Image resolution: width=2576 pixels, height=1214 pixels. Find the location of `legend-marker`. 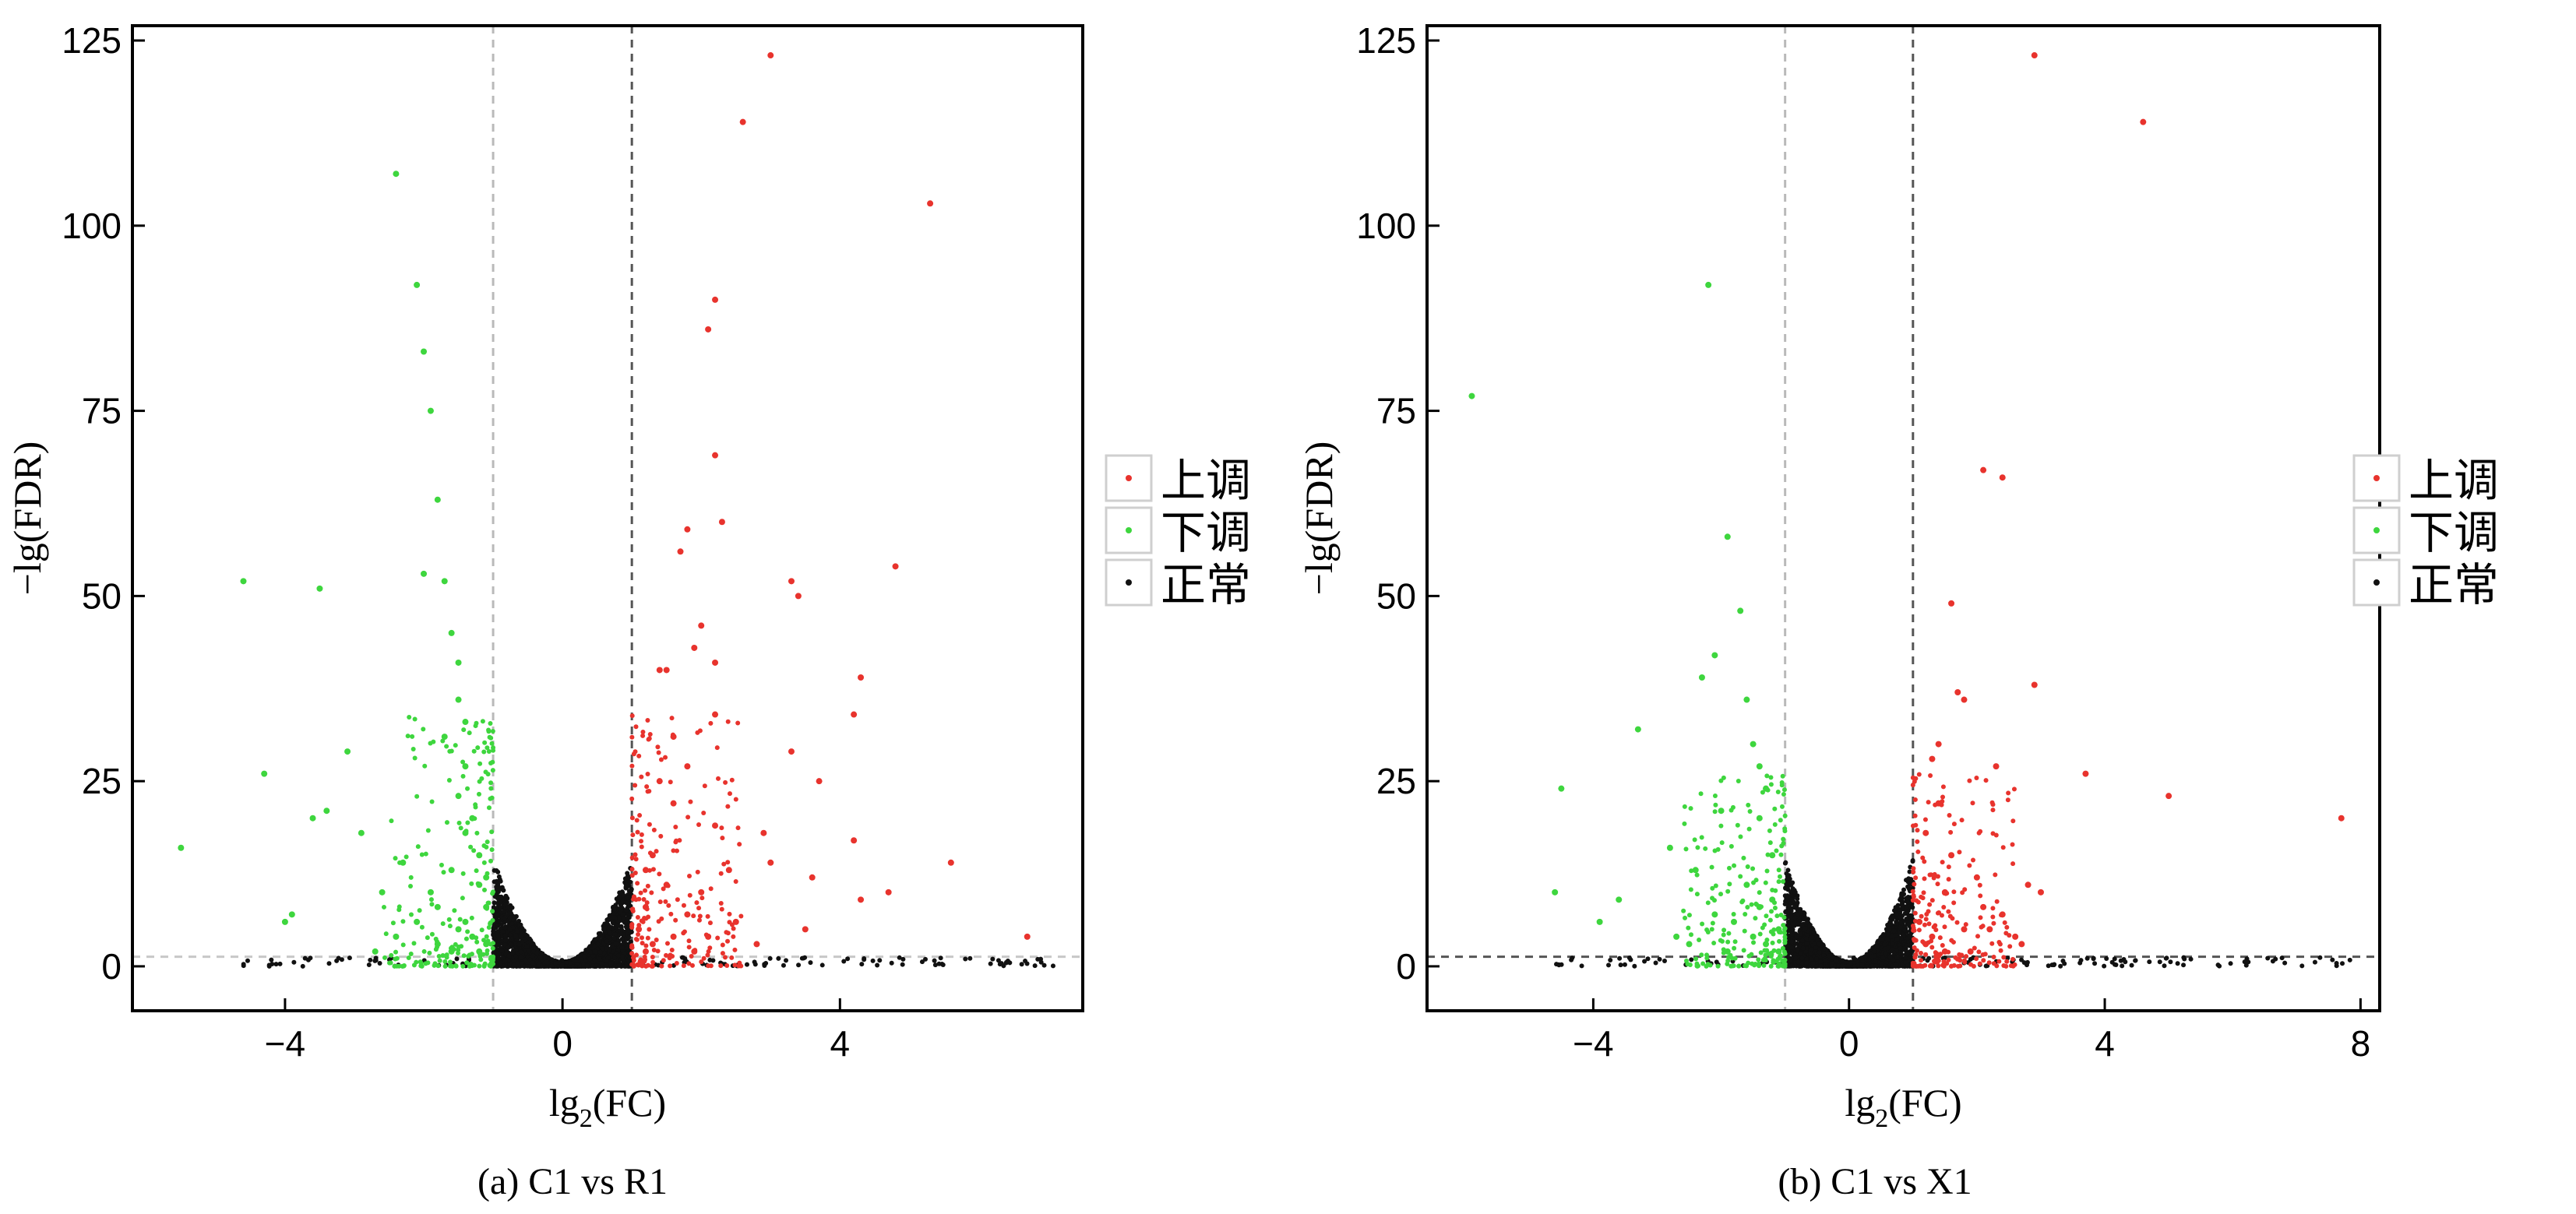

legend-marker is located at coordinates (1129, 478).